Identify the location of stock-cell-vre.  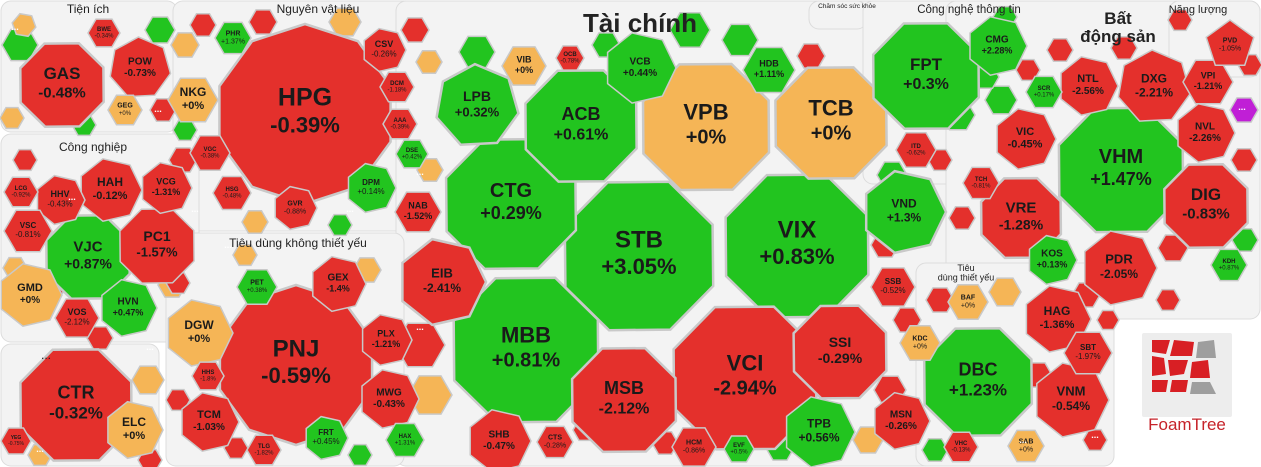
(1021, 218).